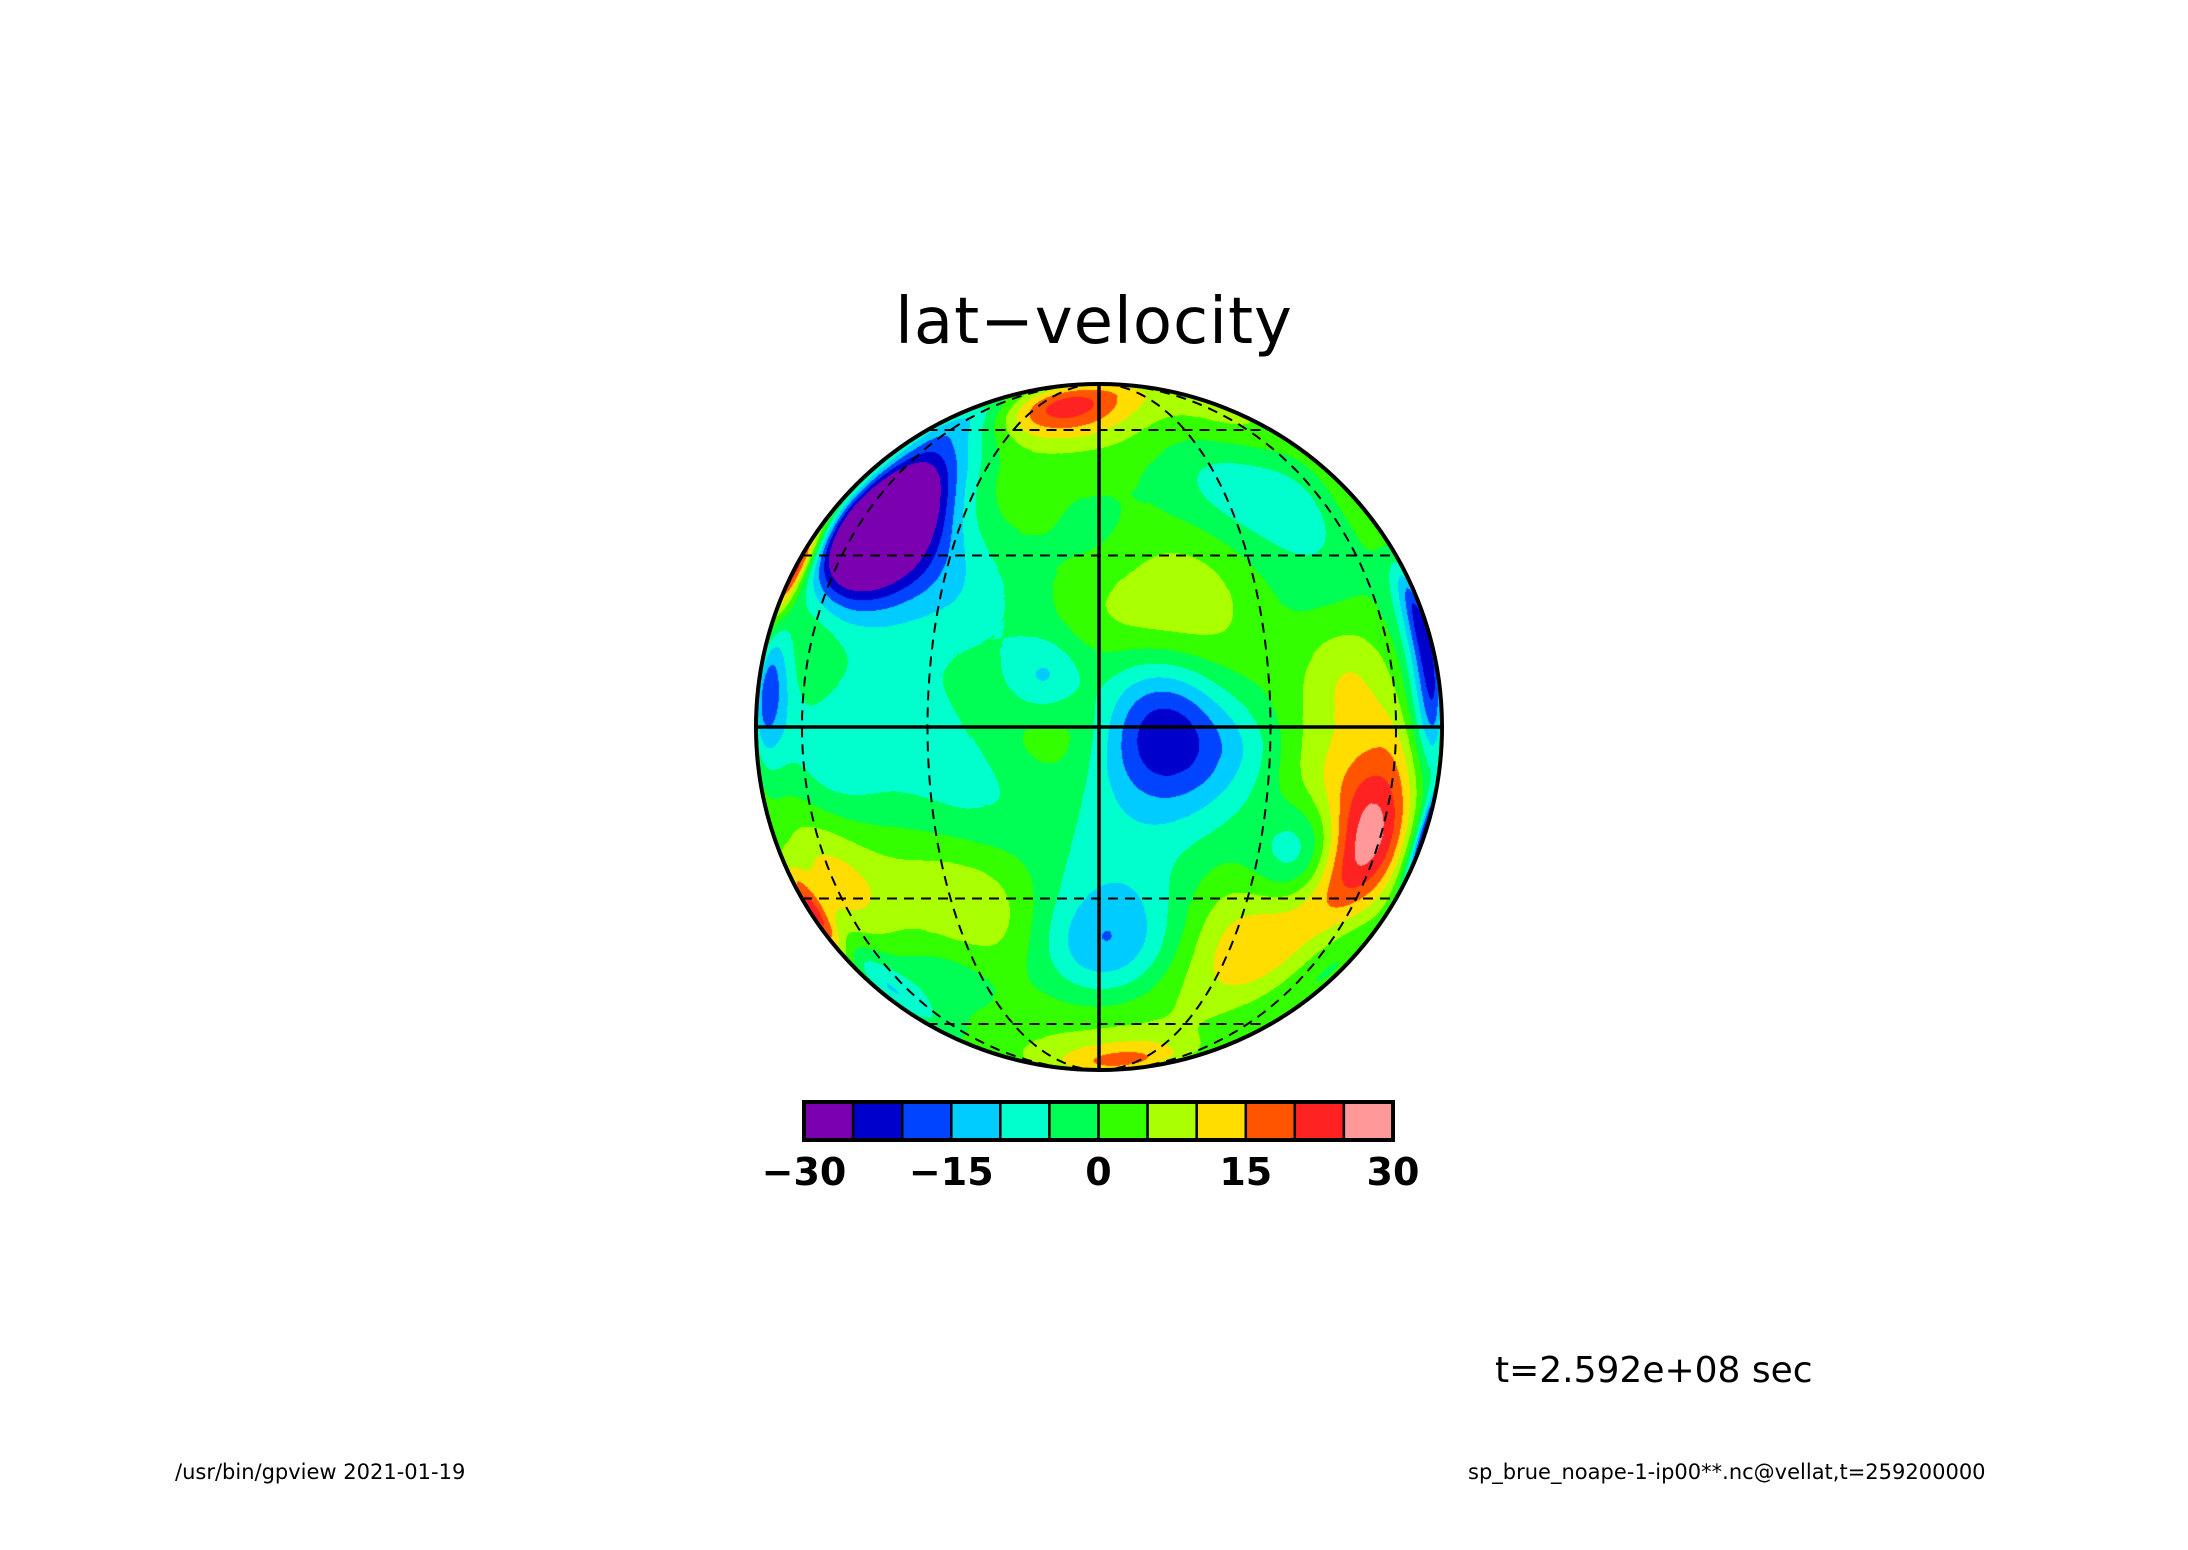 The image size is (2188, 1550). What do you see at coordinates (1094, 322) in the screenshot?
I see `chart-title: lat−velocity` at bounding box center [1094, 322].